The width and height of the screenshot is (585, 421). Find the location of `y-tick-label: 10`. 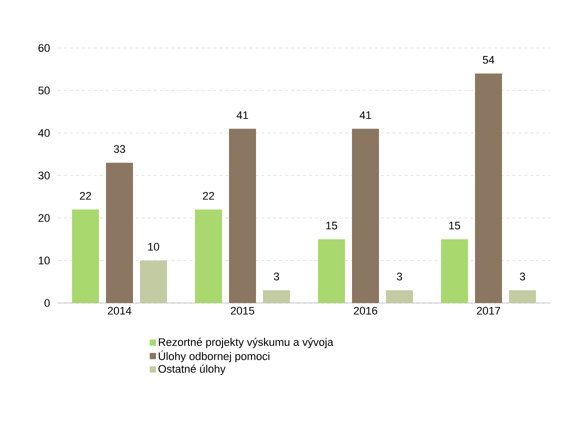

y-tick-label: 10 is located at coordinates (44, 260).